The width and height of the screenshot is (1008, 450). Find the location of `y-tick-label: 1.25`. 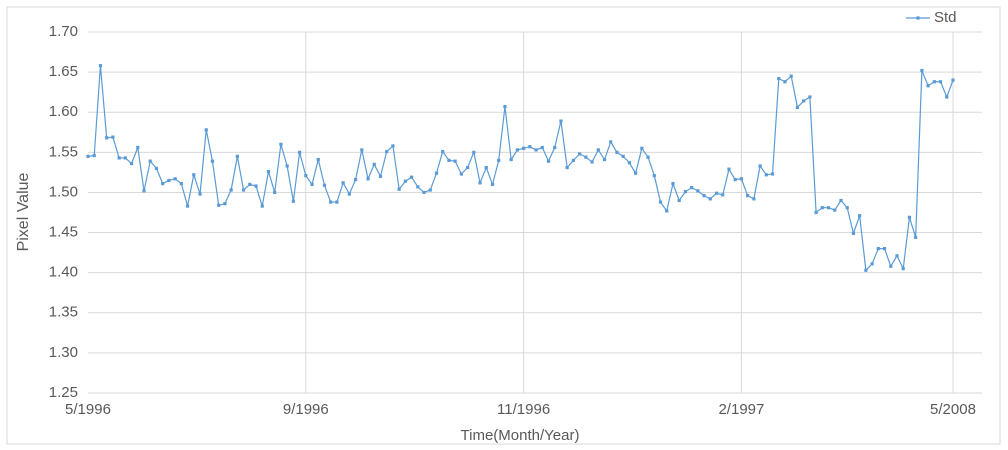

y-tick-label: 1.25 is located at coordinates (63, 392).